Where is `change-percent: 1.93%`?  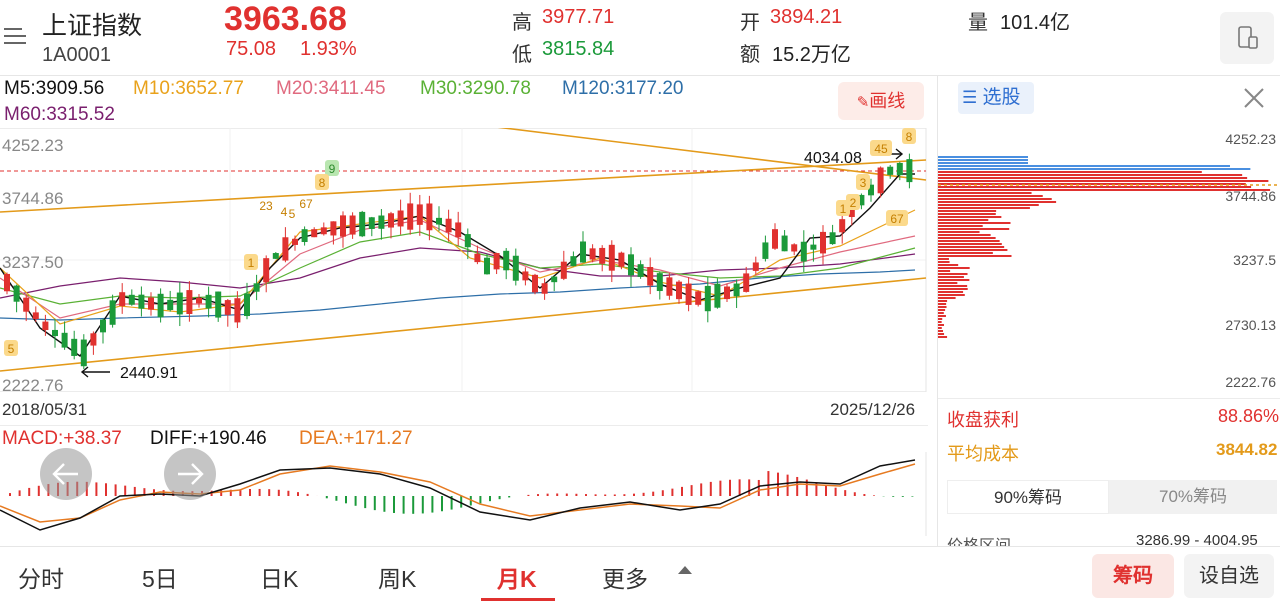
change-percent: 1.93% is located at coordinates (328, 49).